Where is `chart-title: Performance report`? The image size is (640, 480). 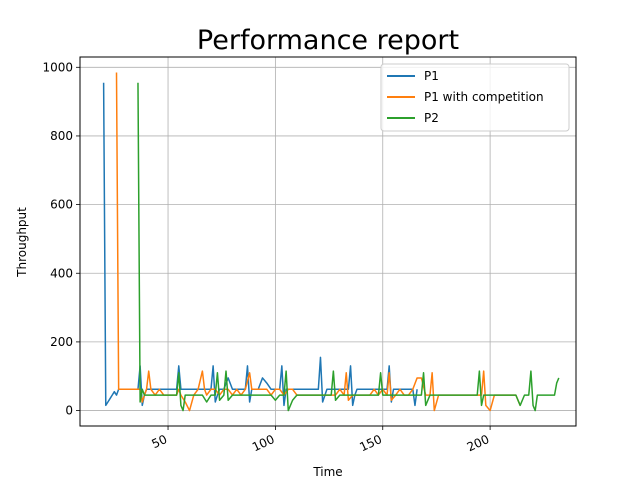
chart-title: Performance report is located at coordinates (328, 40).